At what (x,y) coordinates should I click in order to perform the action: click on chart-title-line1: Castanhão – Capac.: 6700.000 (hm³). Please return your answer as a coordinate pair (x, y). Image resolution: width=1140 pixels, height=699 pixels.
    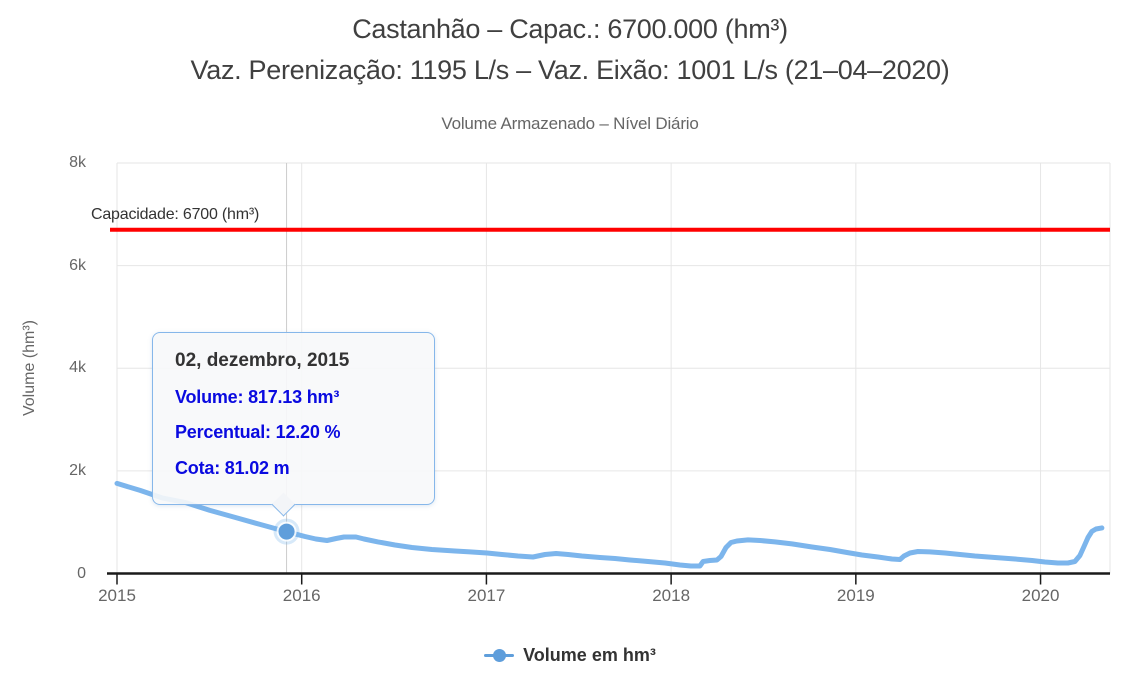
    Looking at the image, I should click on (570, 29).